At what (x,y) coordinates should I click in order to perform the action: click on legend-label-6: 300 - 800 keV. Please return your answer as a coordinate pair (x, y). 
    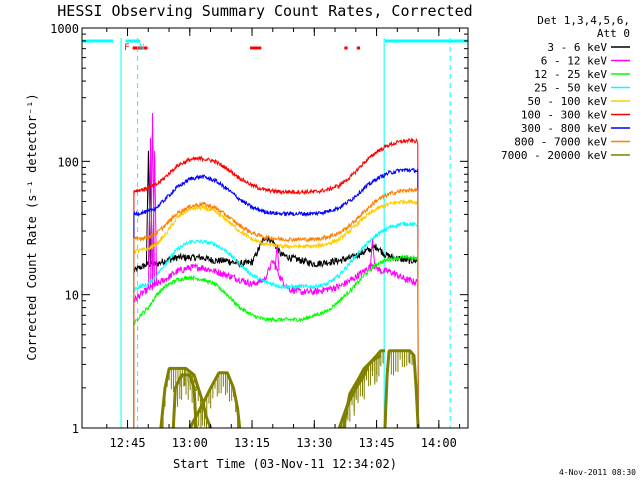
    Looking at the image, I should click on (564, 128).